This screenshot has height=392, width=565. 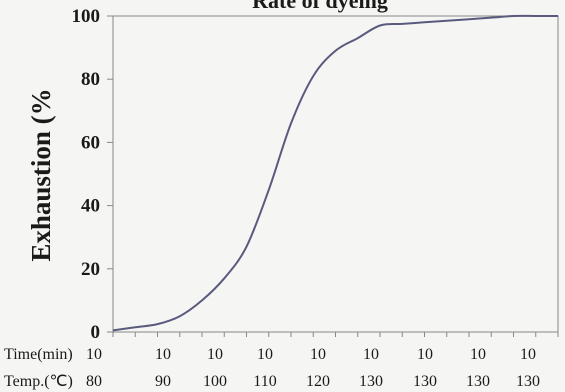 What do you see at coordinates (38, 354) in the screenshot?
I see `x-row-label: Time(min)` at bounding box center [38, 354].